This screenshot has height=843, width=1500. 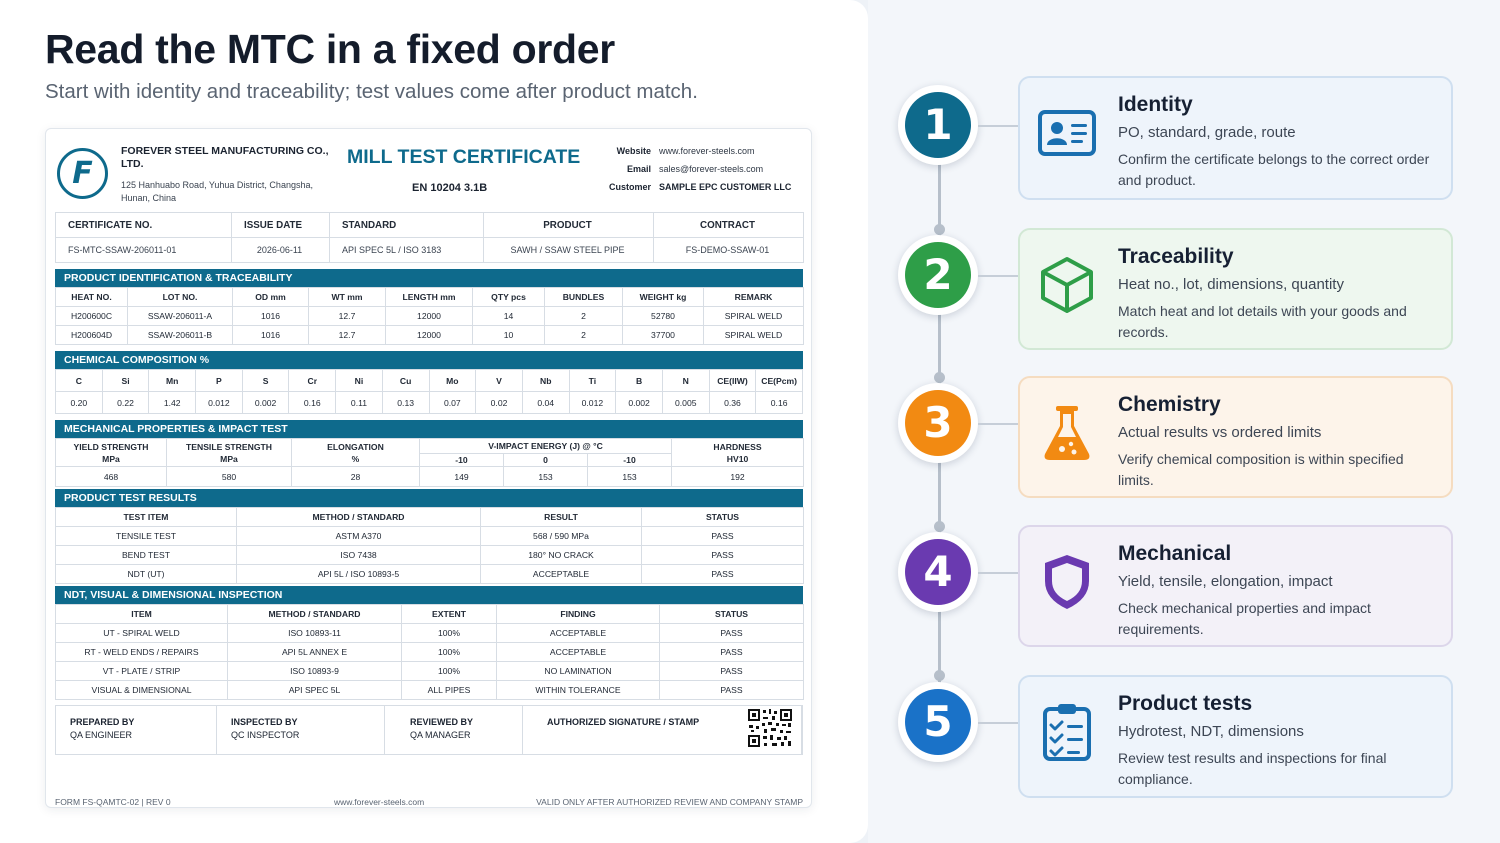 What do you see at coordinates (938, 572) in the screenshot?
I see `step-4-number: 4` at bounding box center [938, 572].